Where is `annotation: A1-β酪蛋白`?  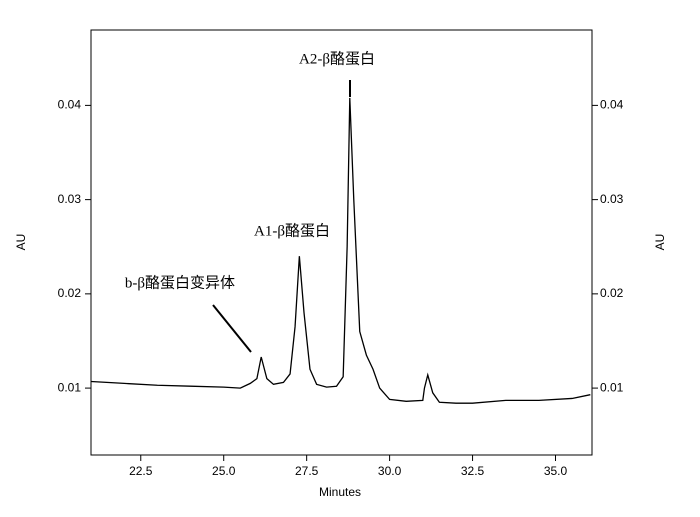
annotation: A1-β酪蛋白 is located at coordinates (292, 230).